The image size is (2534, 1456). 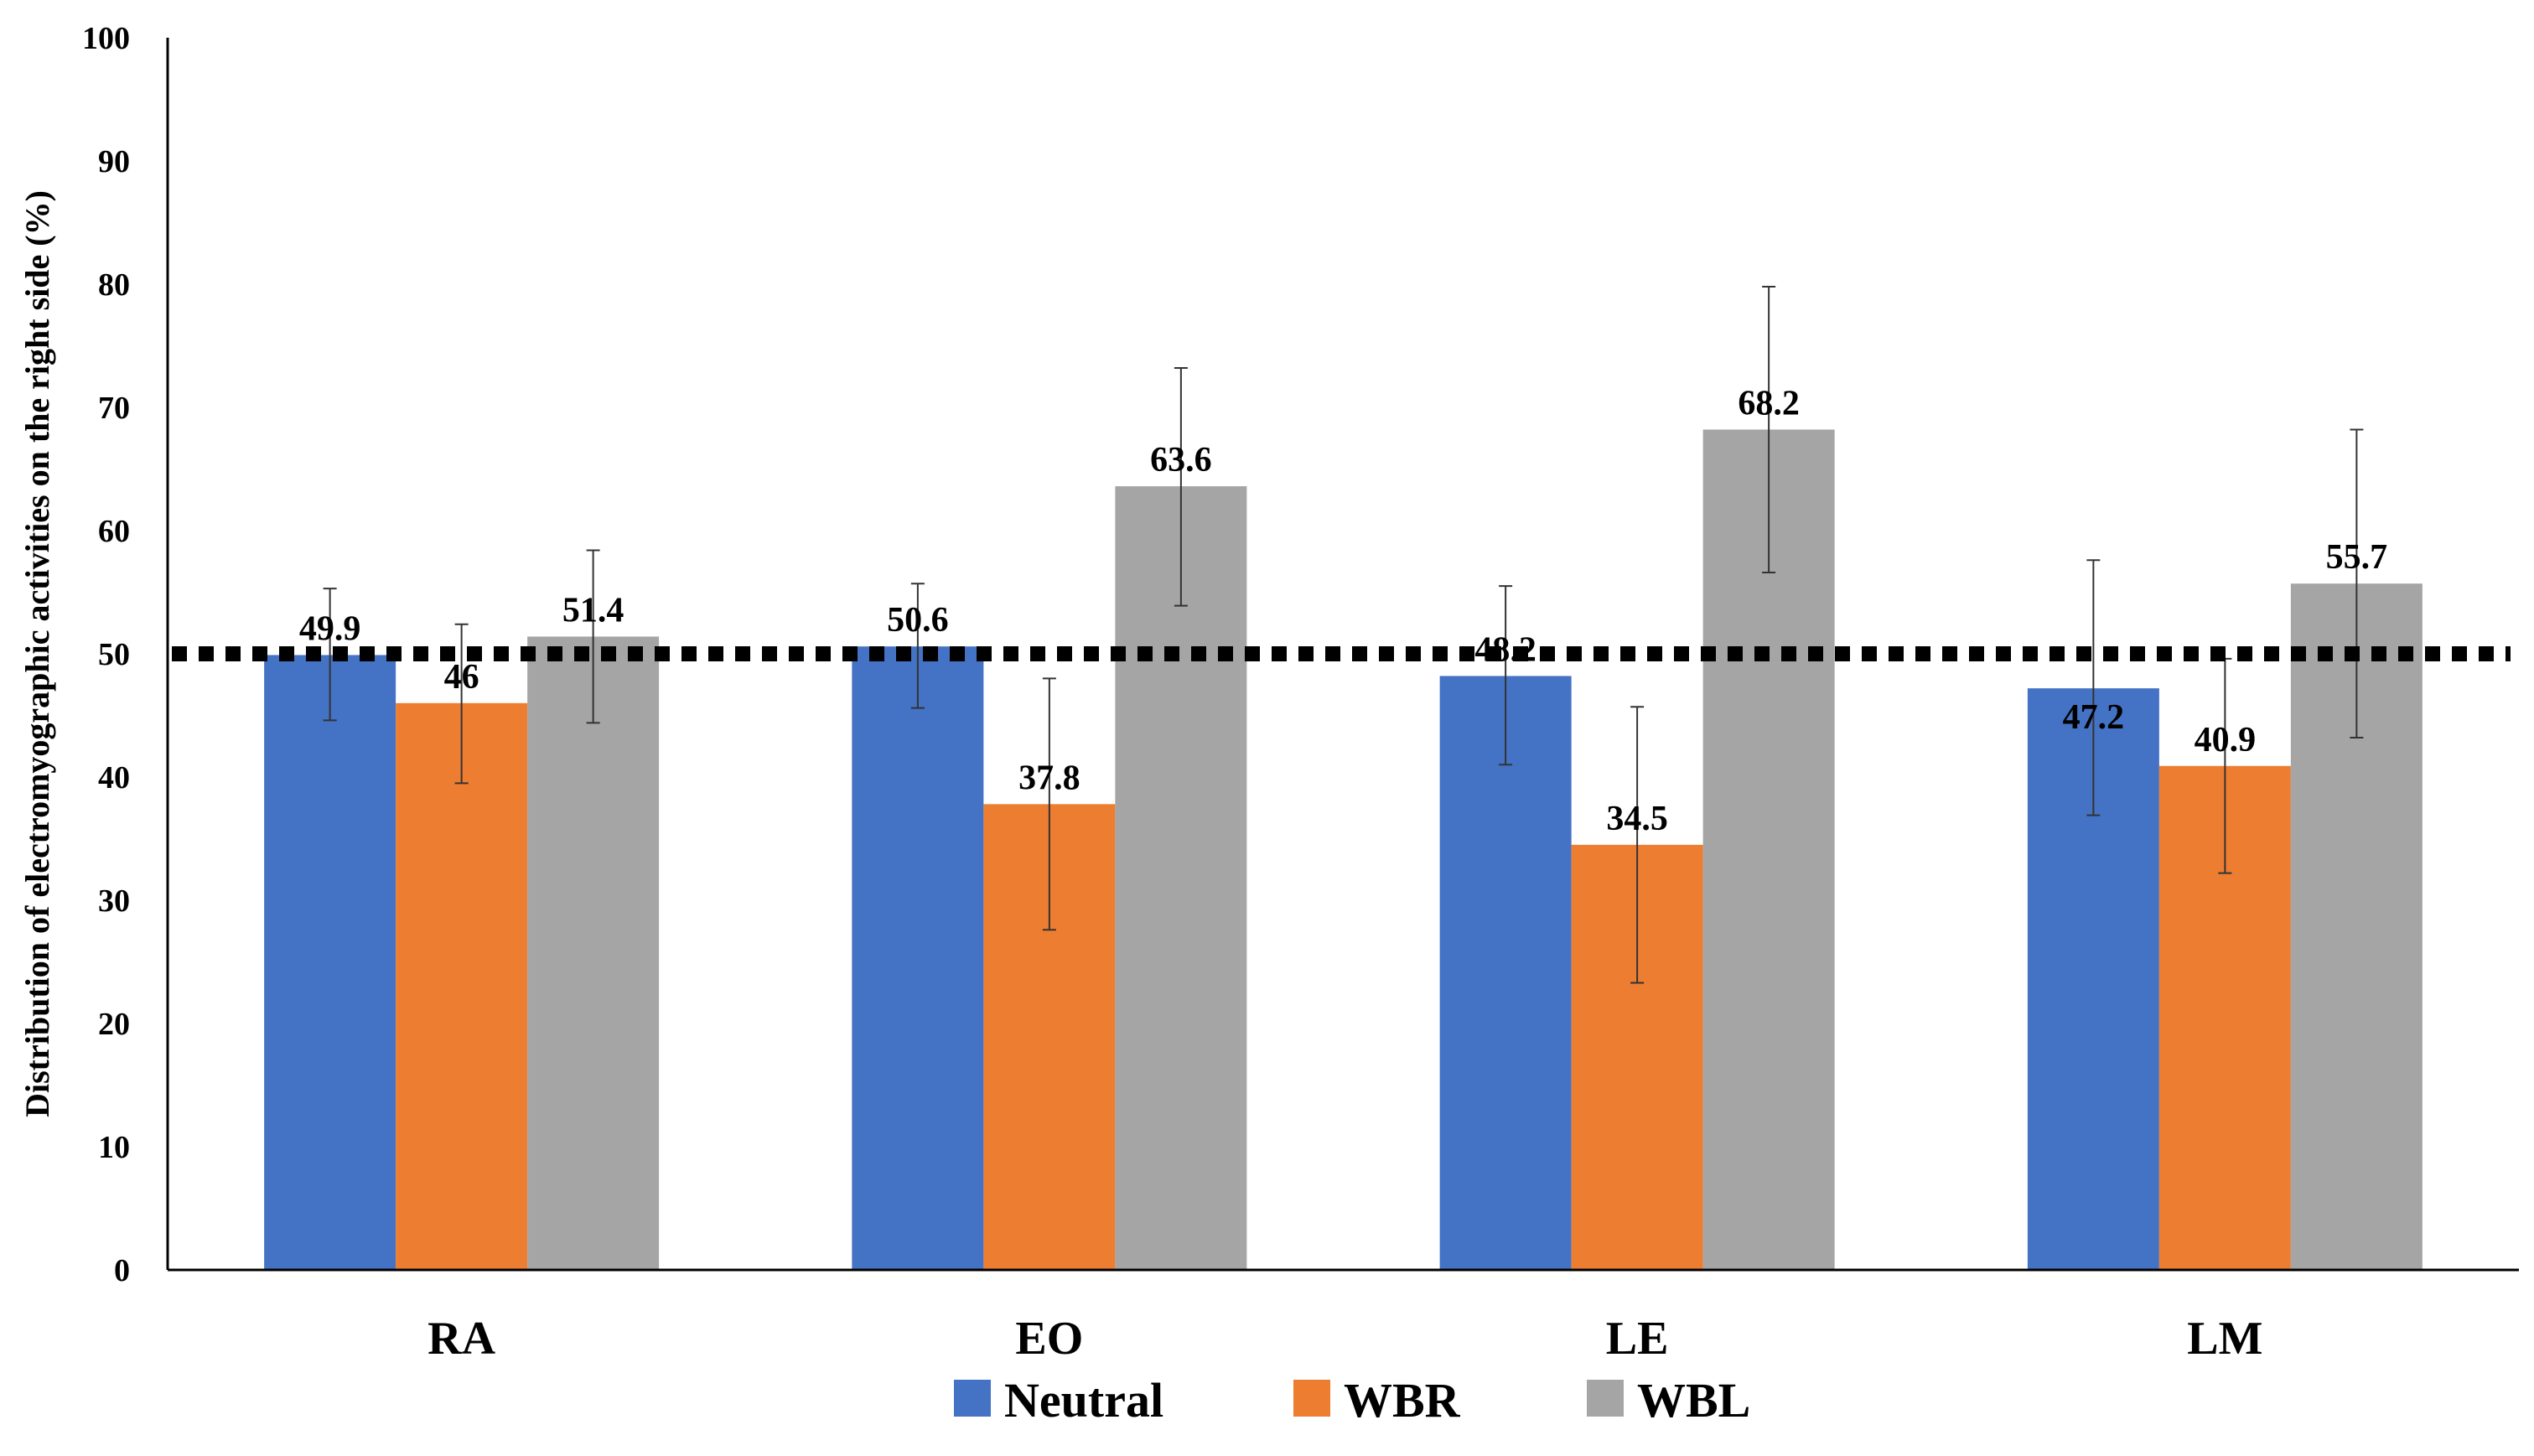 What do you see at coordinates (106, 38) in the screenshot?
I see `y-tick-label: 100` at bounding box center [106, 38].